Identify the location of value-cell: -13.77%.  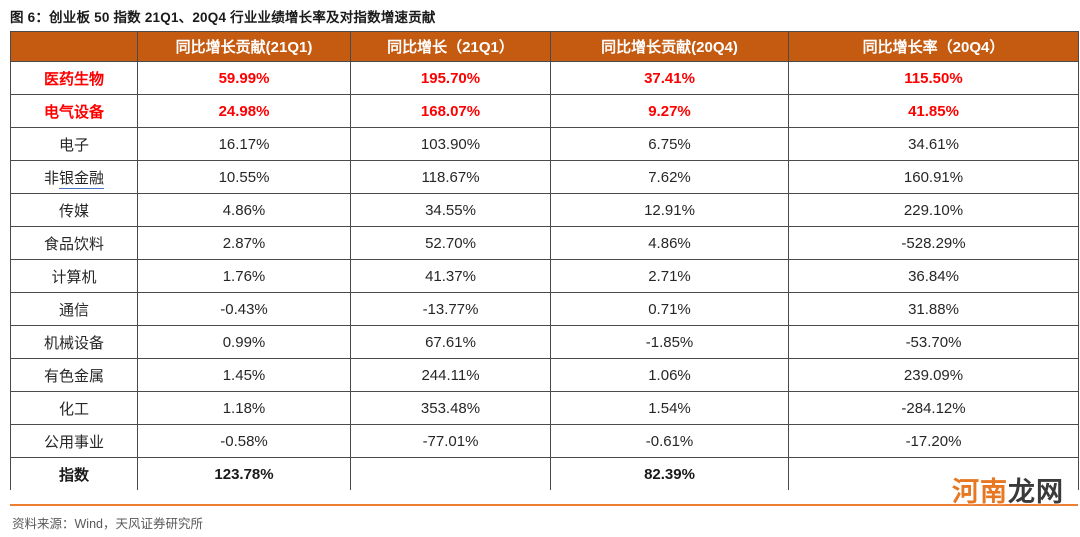
(450, 309).